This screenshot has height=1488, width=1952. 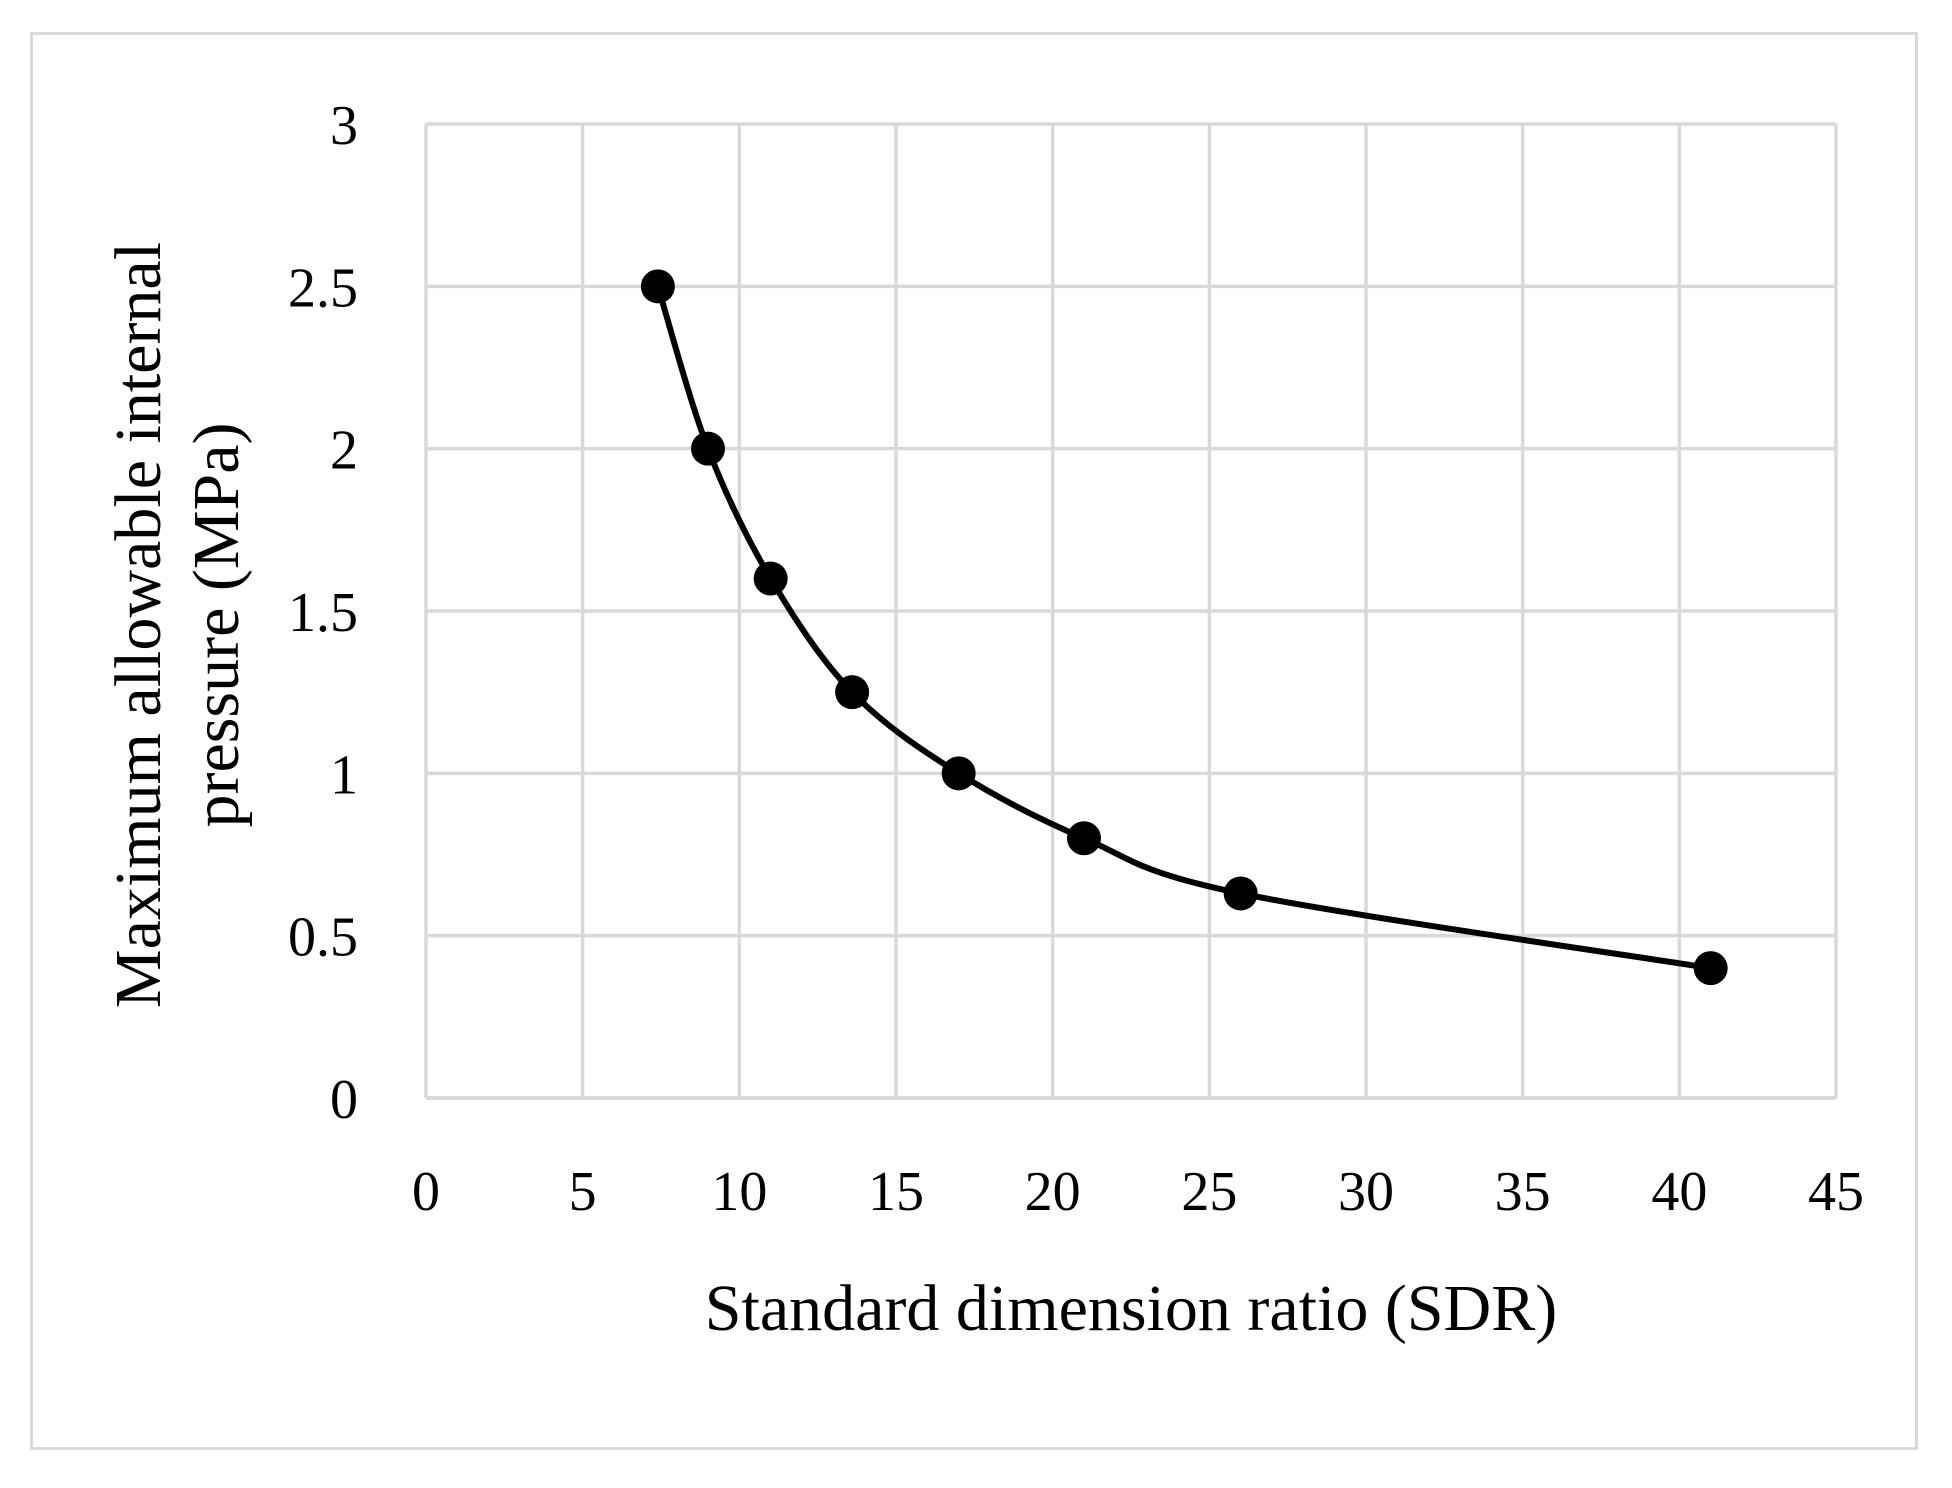 I want to click on x-tick-label-4: 20, so click(x=1053, y=1192).